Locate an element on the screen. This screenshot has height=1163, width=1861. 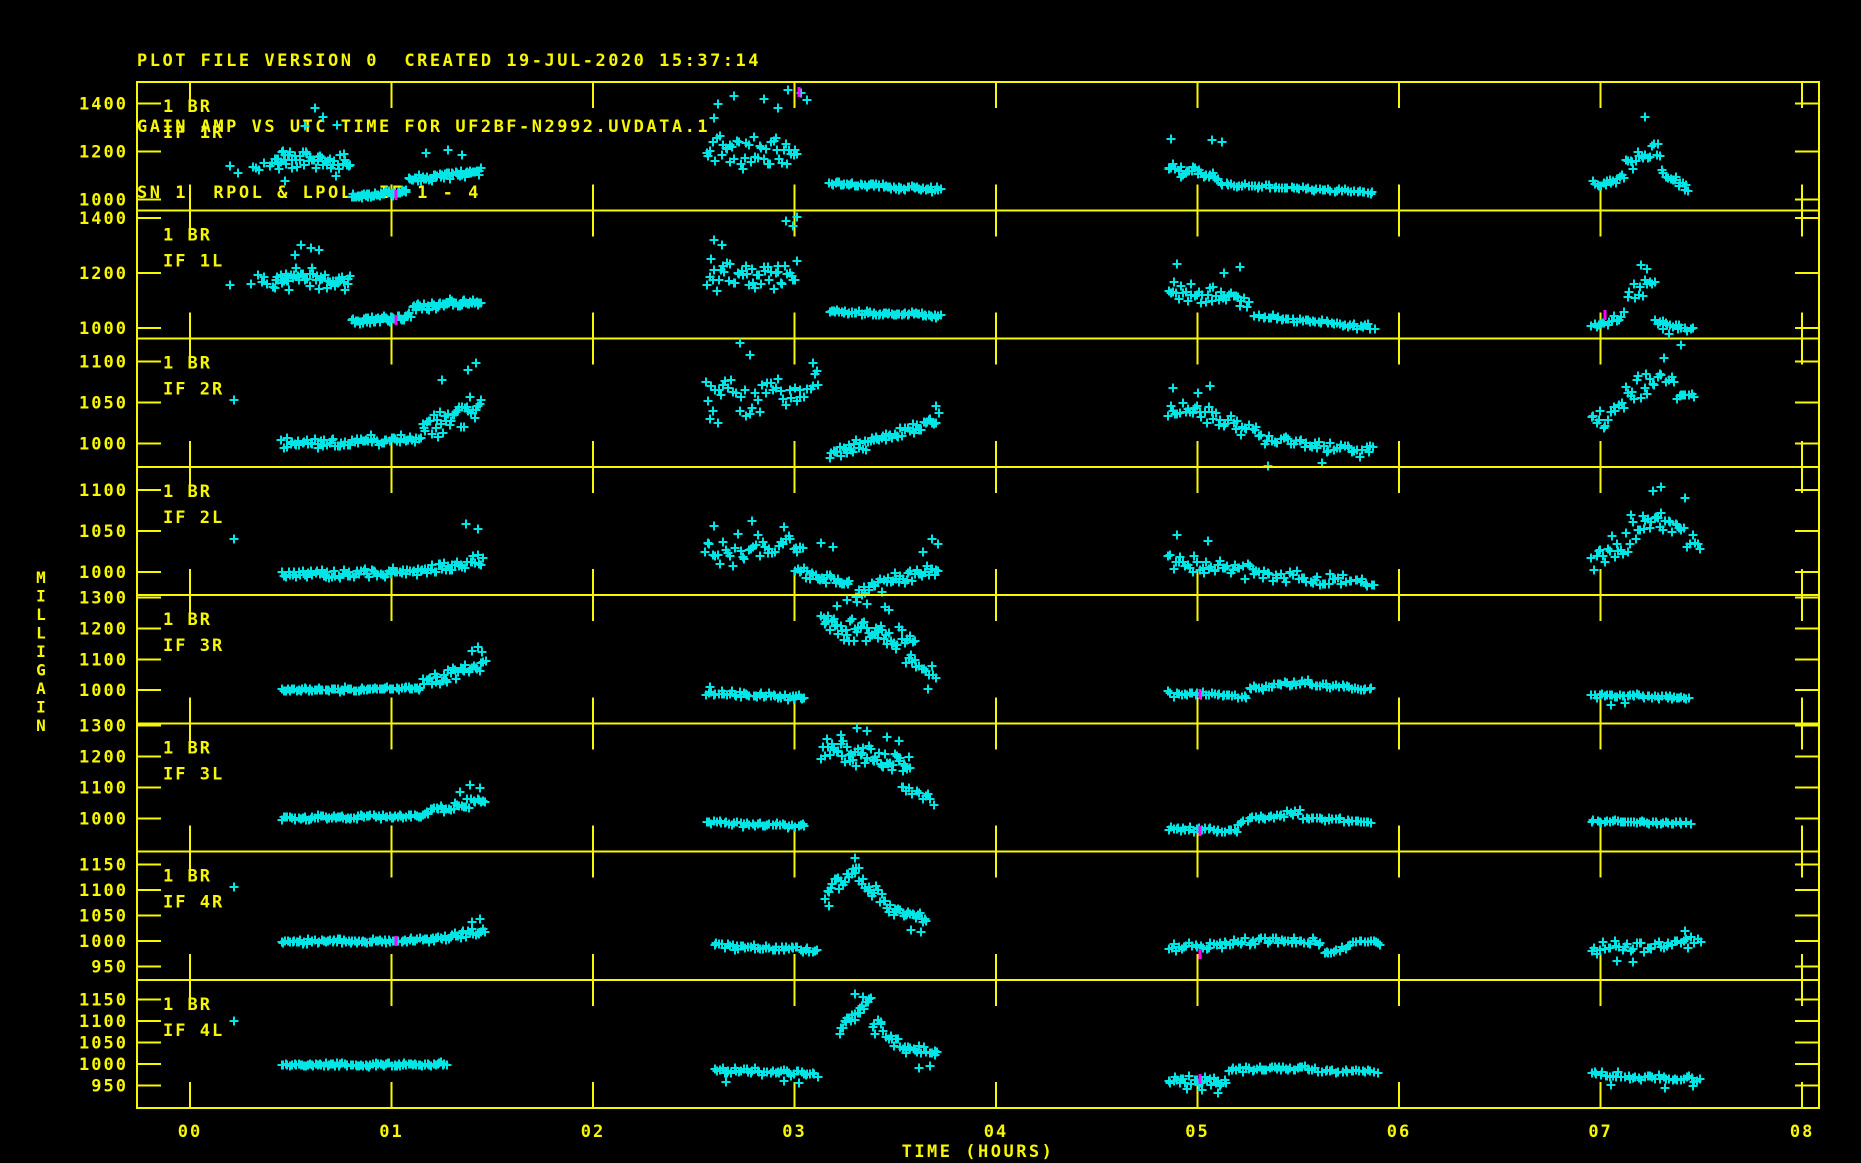
panel-label-if: IF 2L is located at coordinates (193, 518).